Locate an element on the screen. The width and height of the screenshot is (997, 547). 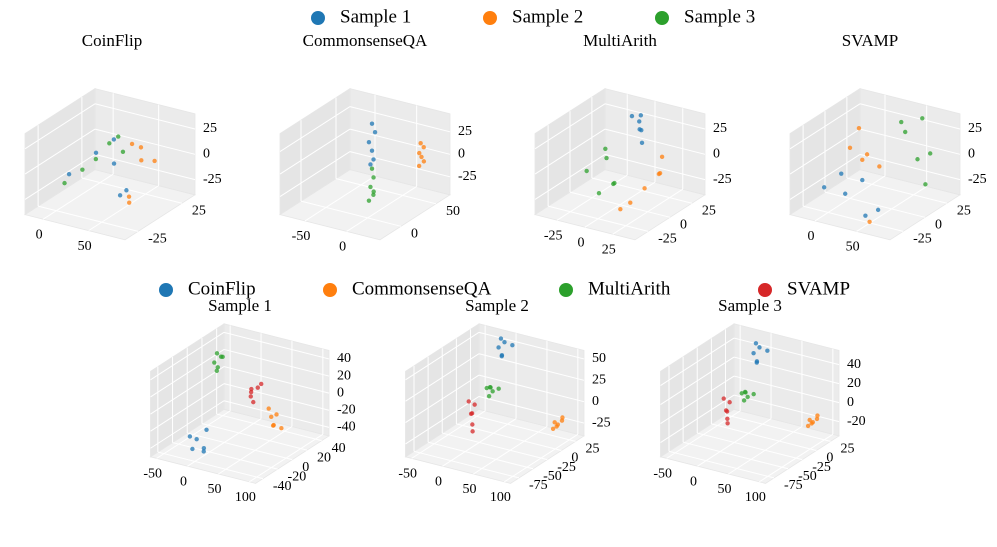
x-tick-label: -50 is located at coordinates (152, 474).